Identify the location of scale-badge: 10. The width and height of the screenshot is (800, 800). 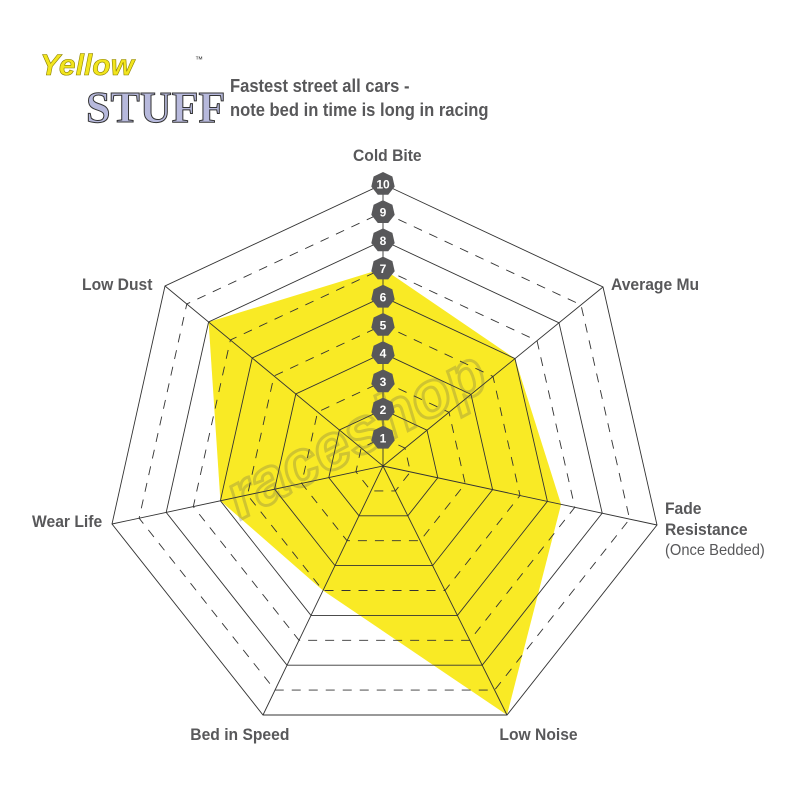
(383, 183).